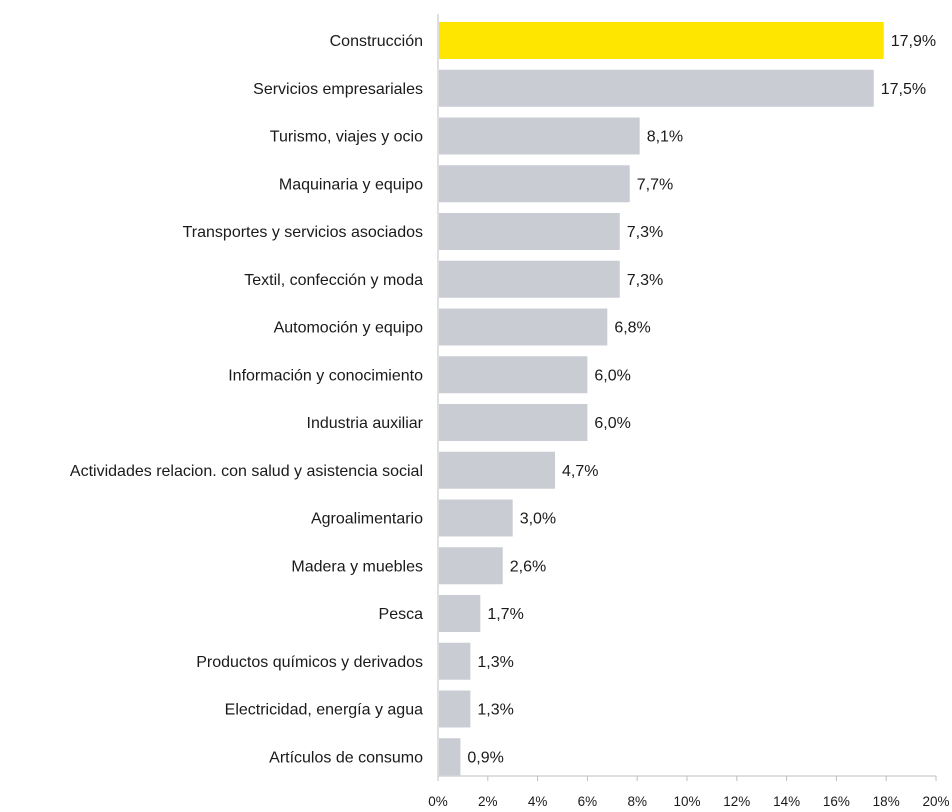 The image size is (952, 812). Describe the element at coordinates (665, 137) in the screenshot. I see `value-label: 8,1%` at that location.